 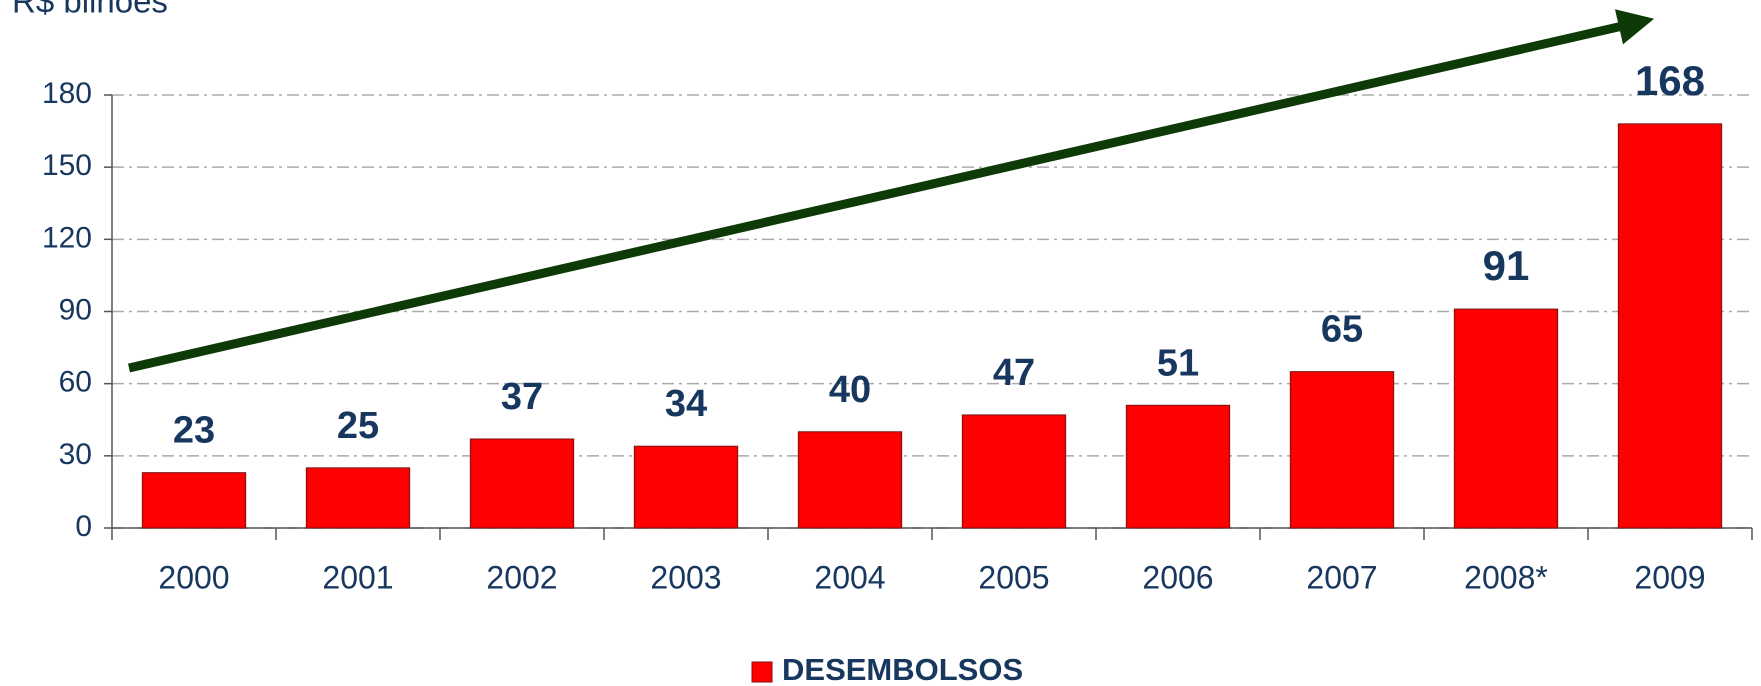 What do you see at coordinates (849, 577) in the screenshot?
I see `x-tick-label: 2004` at bounding box center [849, 577].